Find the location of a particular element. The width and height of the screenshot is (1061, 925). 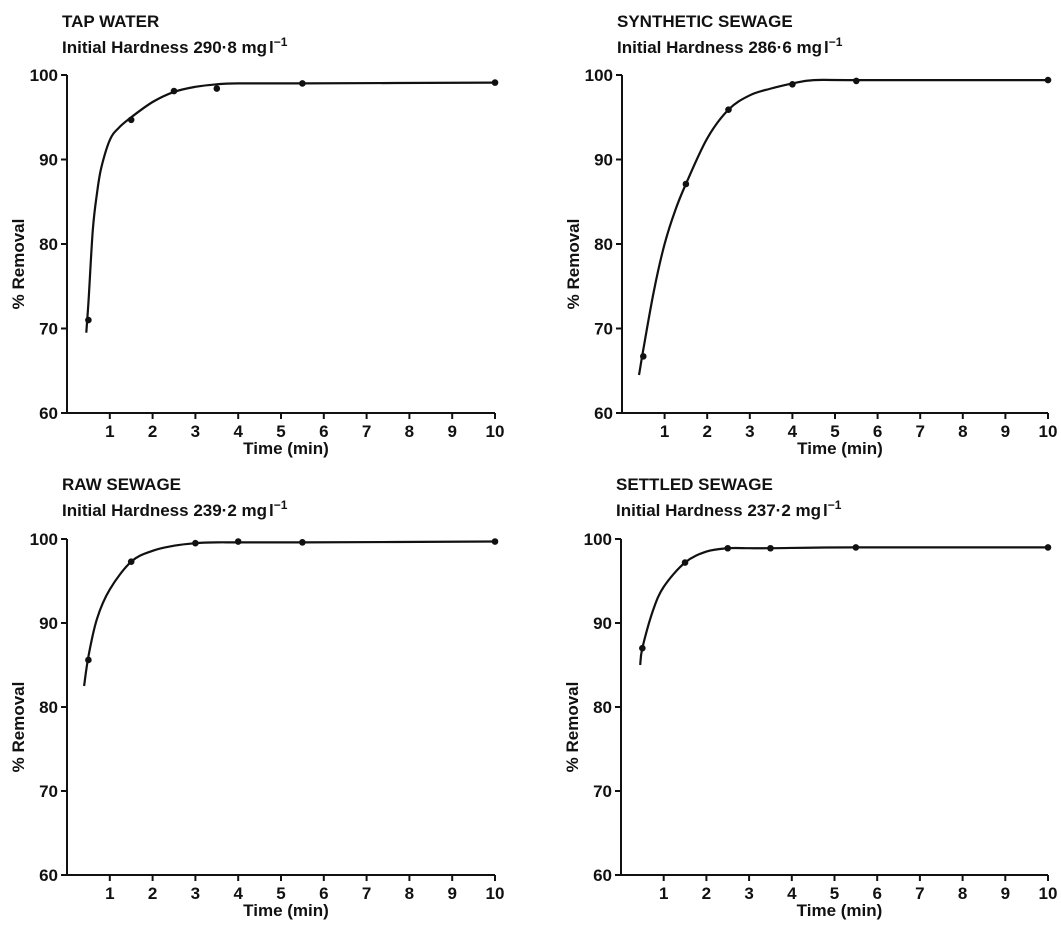

chart-subtitle: Initial Hardness 286·6 mg l−1 is located at coordinates (730, 46).